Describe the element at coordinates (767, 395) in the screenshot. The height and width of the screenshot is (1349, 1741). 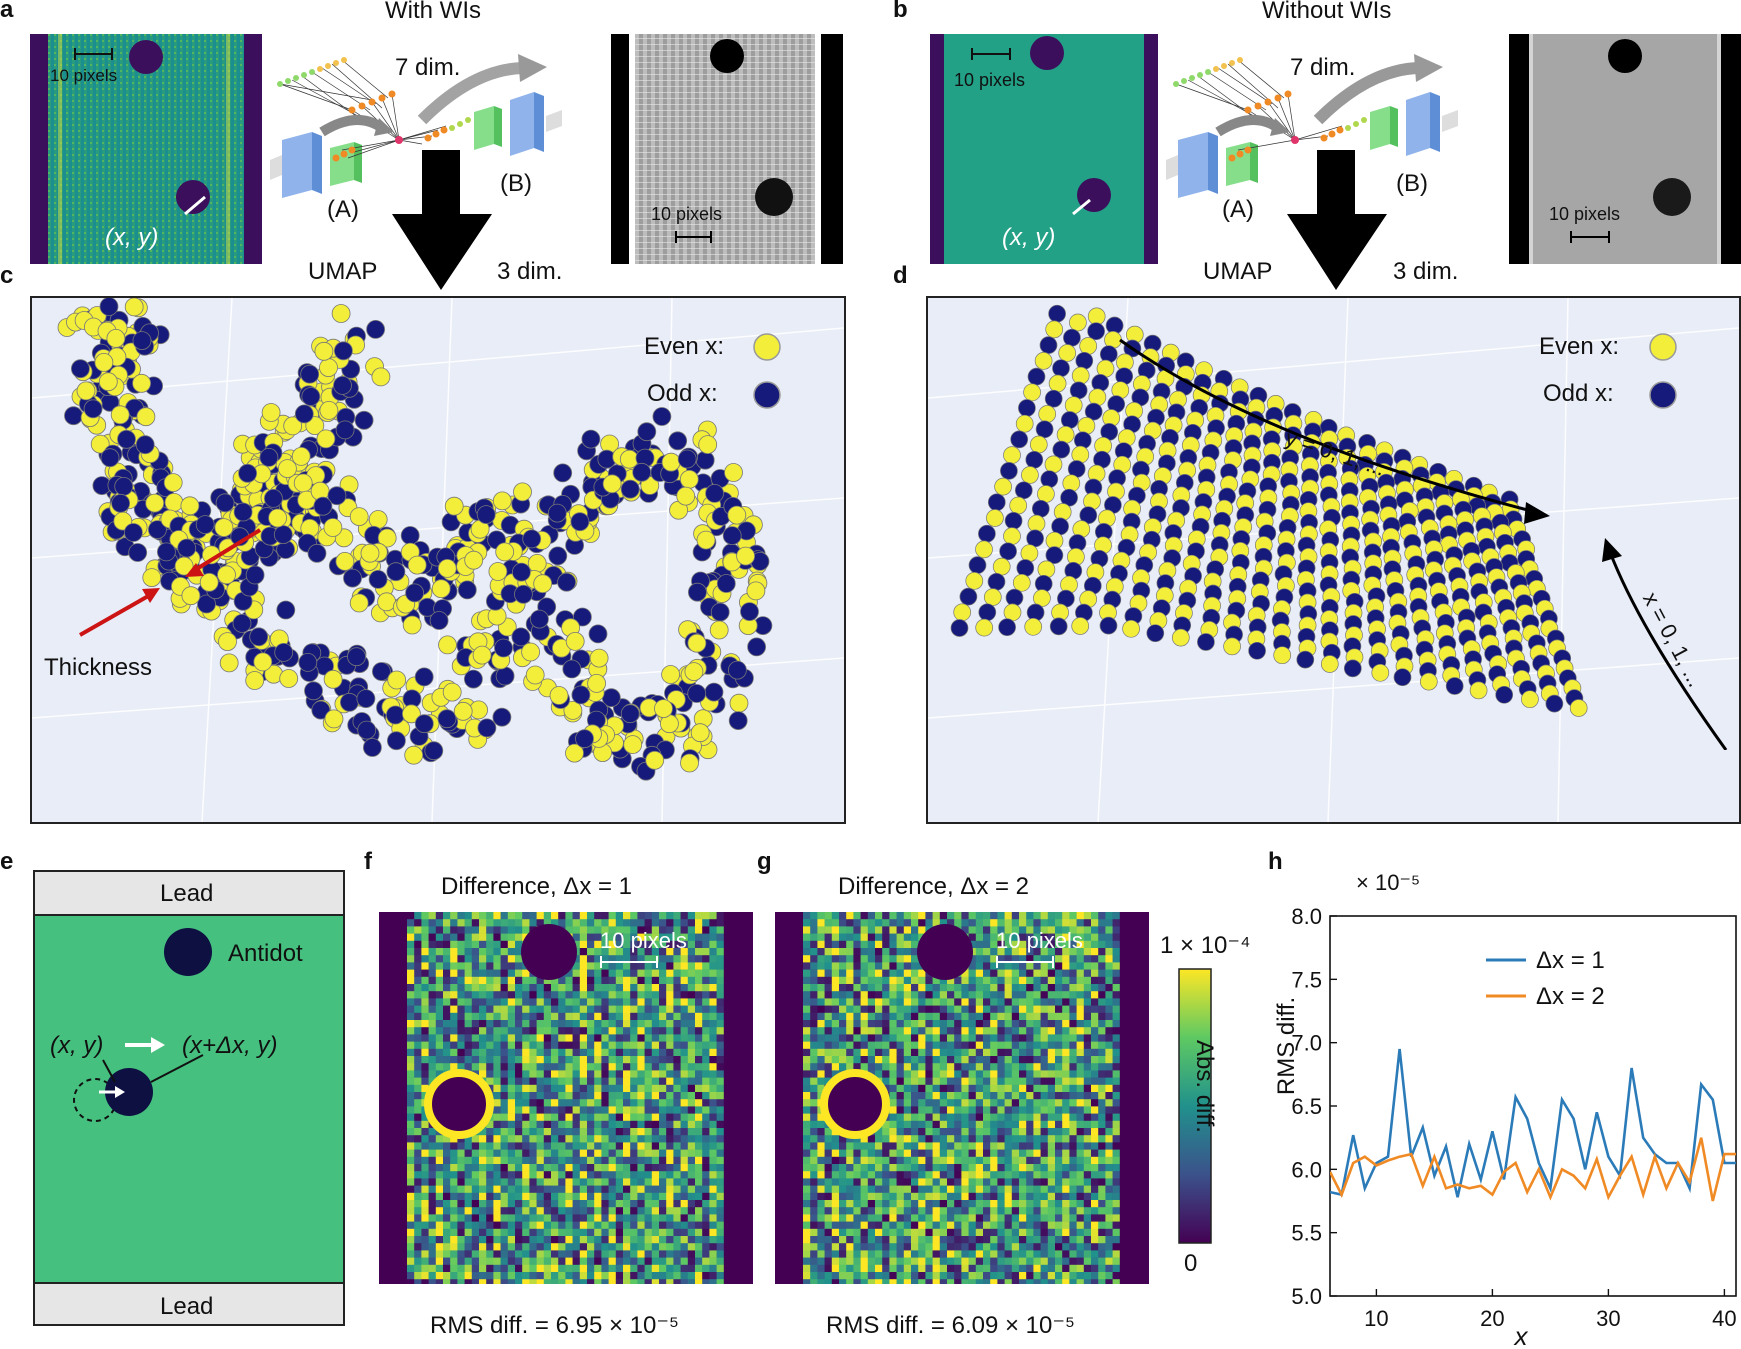
I see `panel-c-legend-odd-marker` at that location.